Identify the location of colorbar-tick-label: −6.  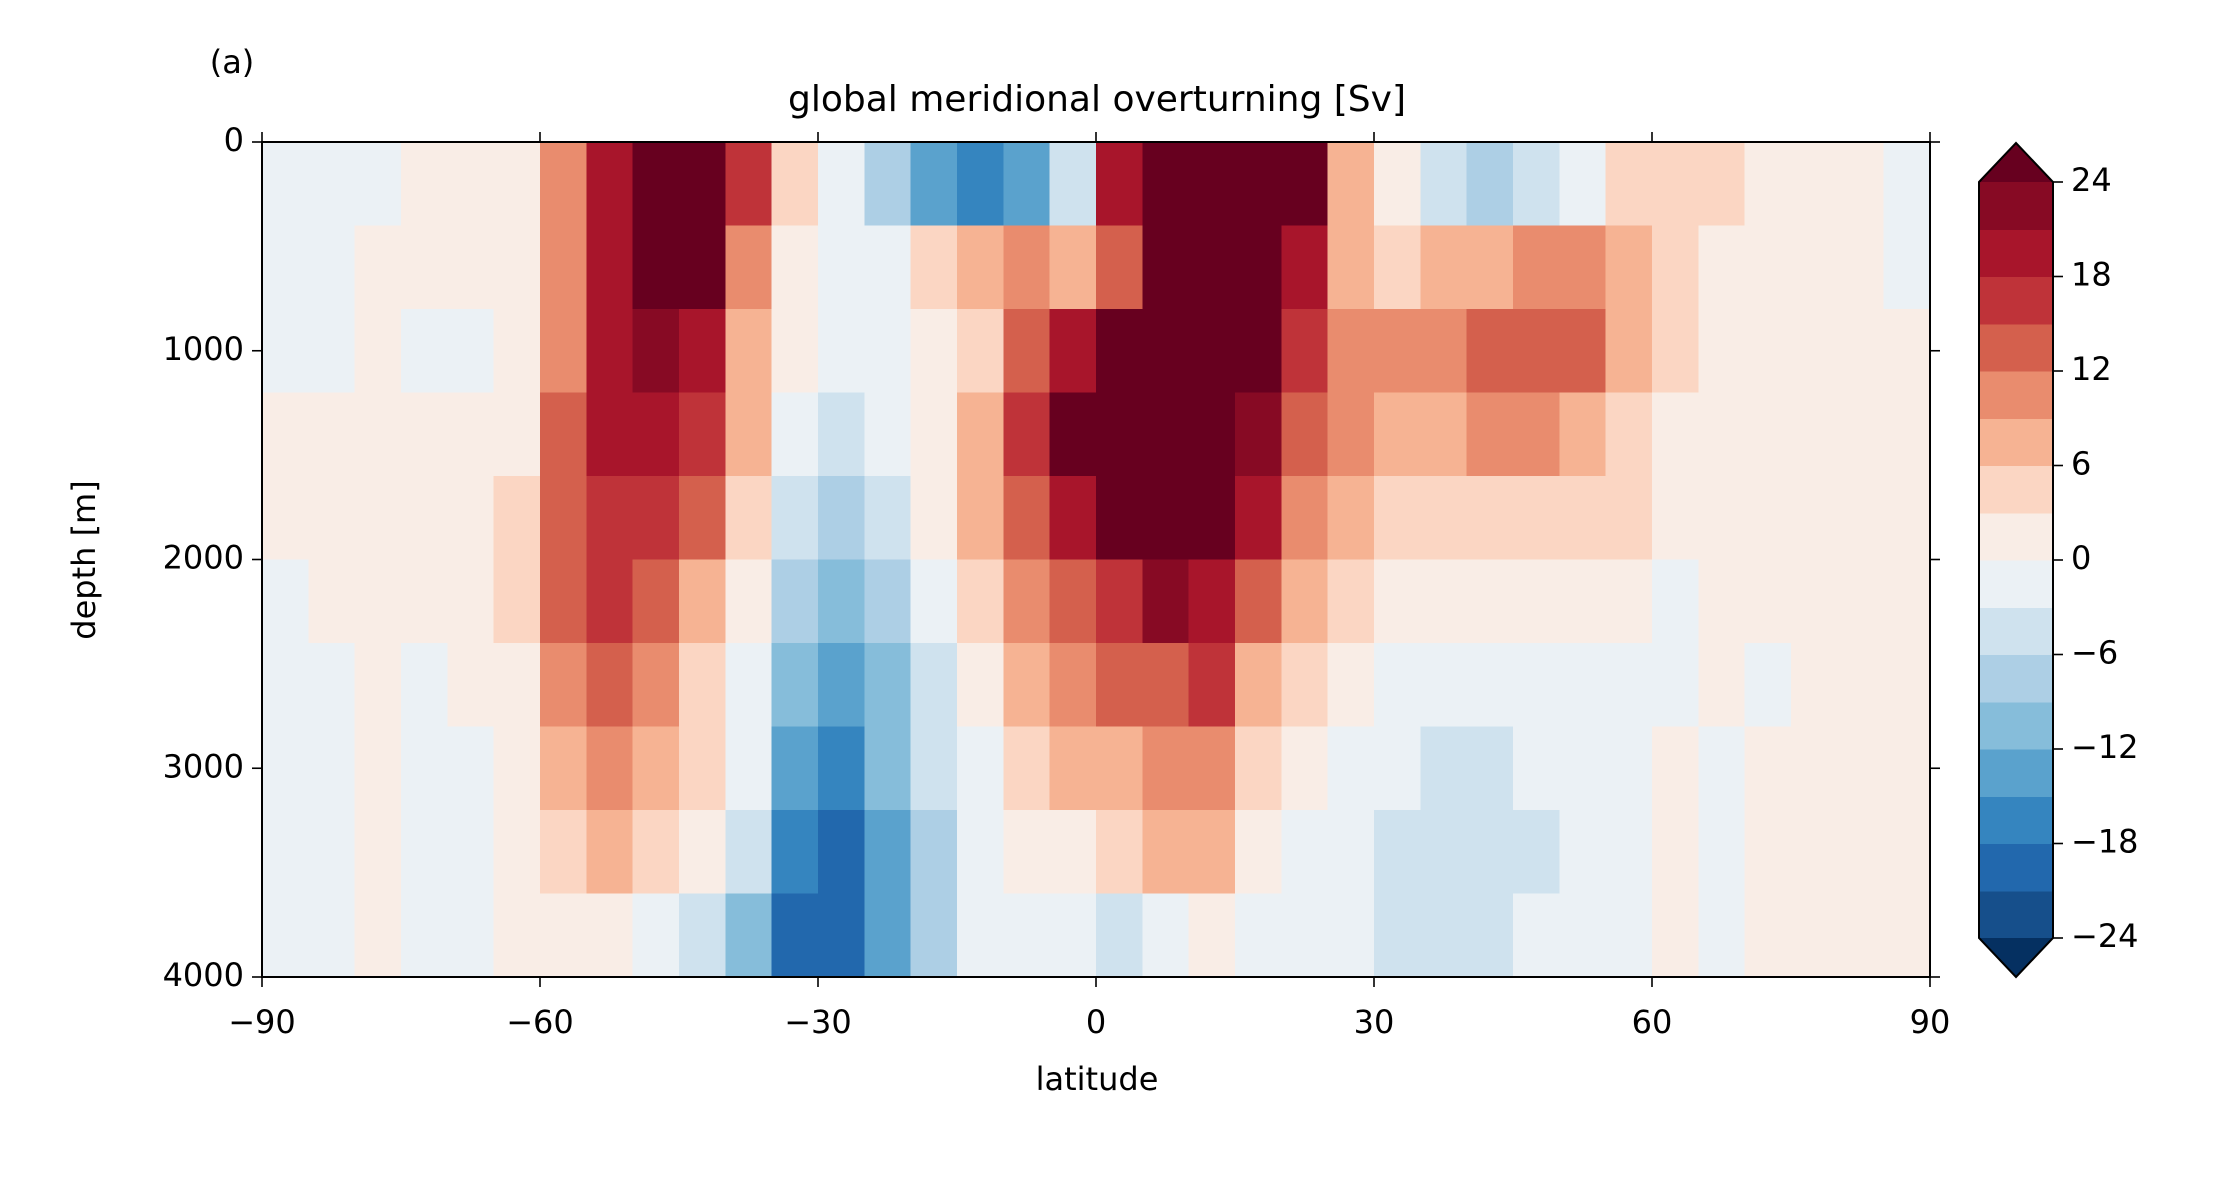
(2094, 653).